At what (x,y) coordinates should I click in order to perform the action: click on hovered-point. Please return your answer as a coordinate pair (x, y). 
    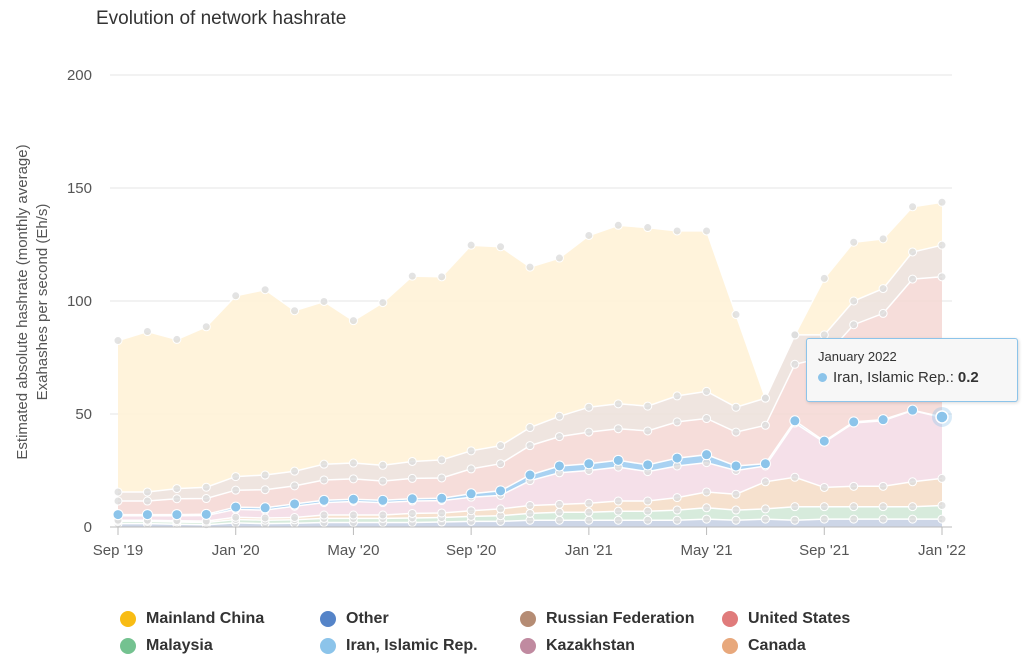
    Looking at the image, I should click on (942, 417).